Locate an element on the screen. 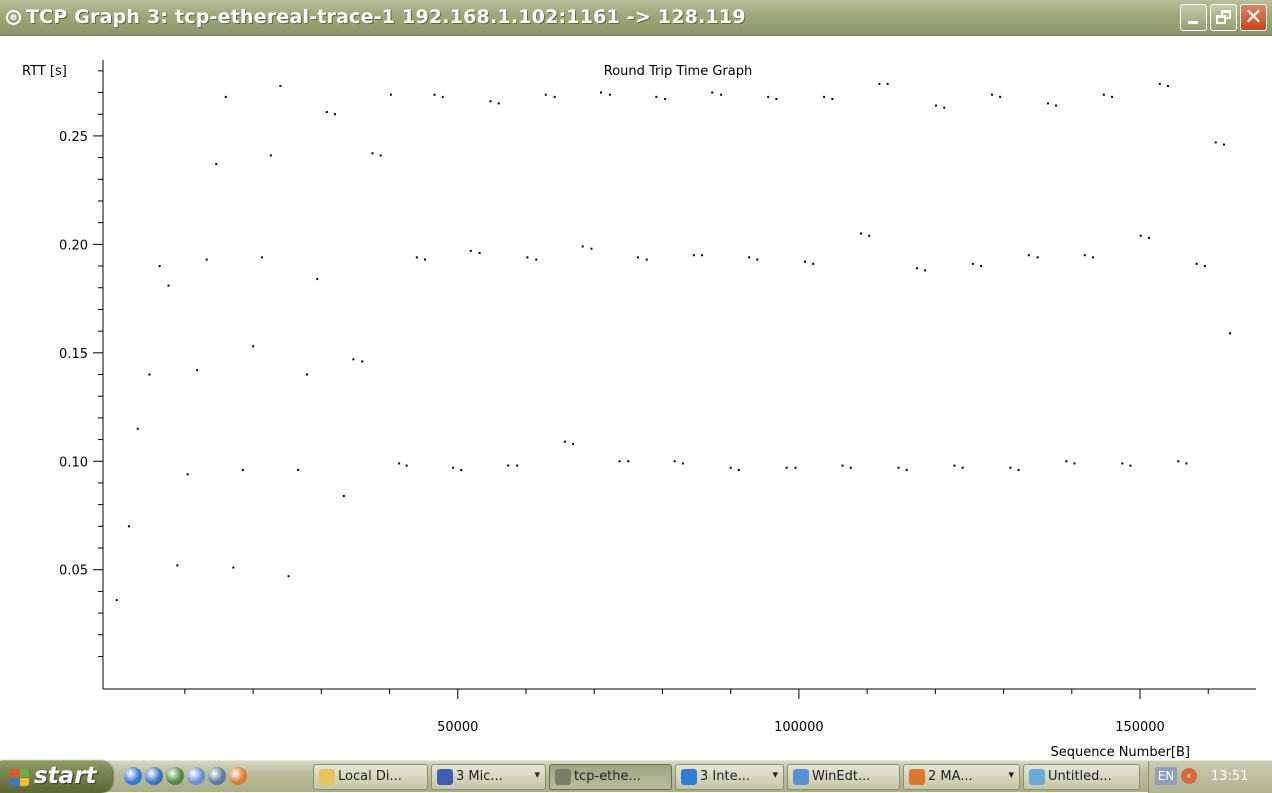 The height and width of the screenshot is (793, 1272). restore-button is located at coordinates (1223, 17).